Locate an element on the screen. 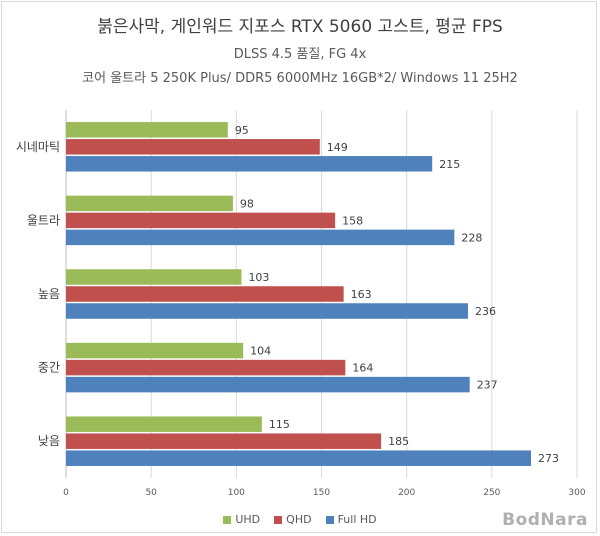 The width and height of the screenshot is (600, 536). data-label: 149 is located at coordinates (337, 147).